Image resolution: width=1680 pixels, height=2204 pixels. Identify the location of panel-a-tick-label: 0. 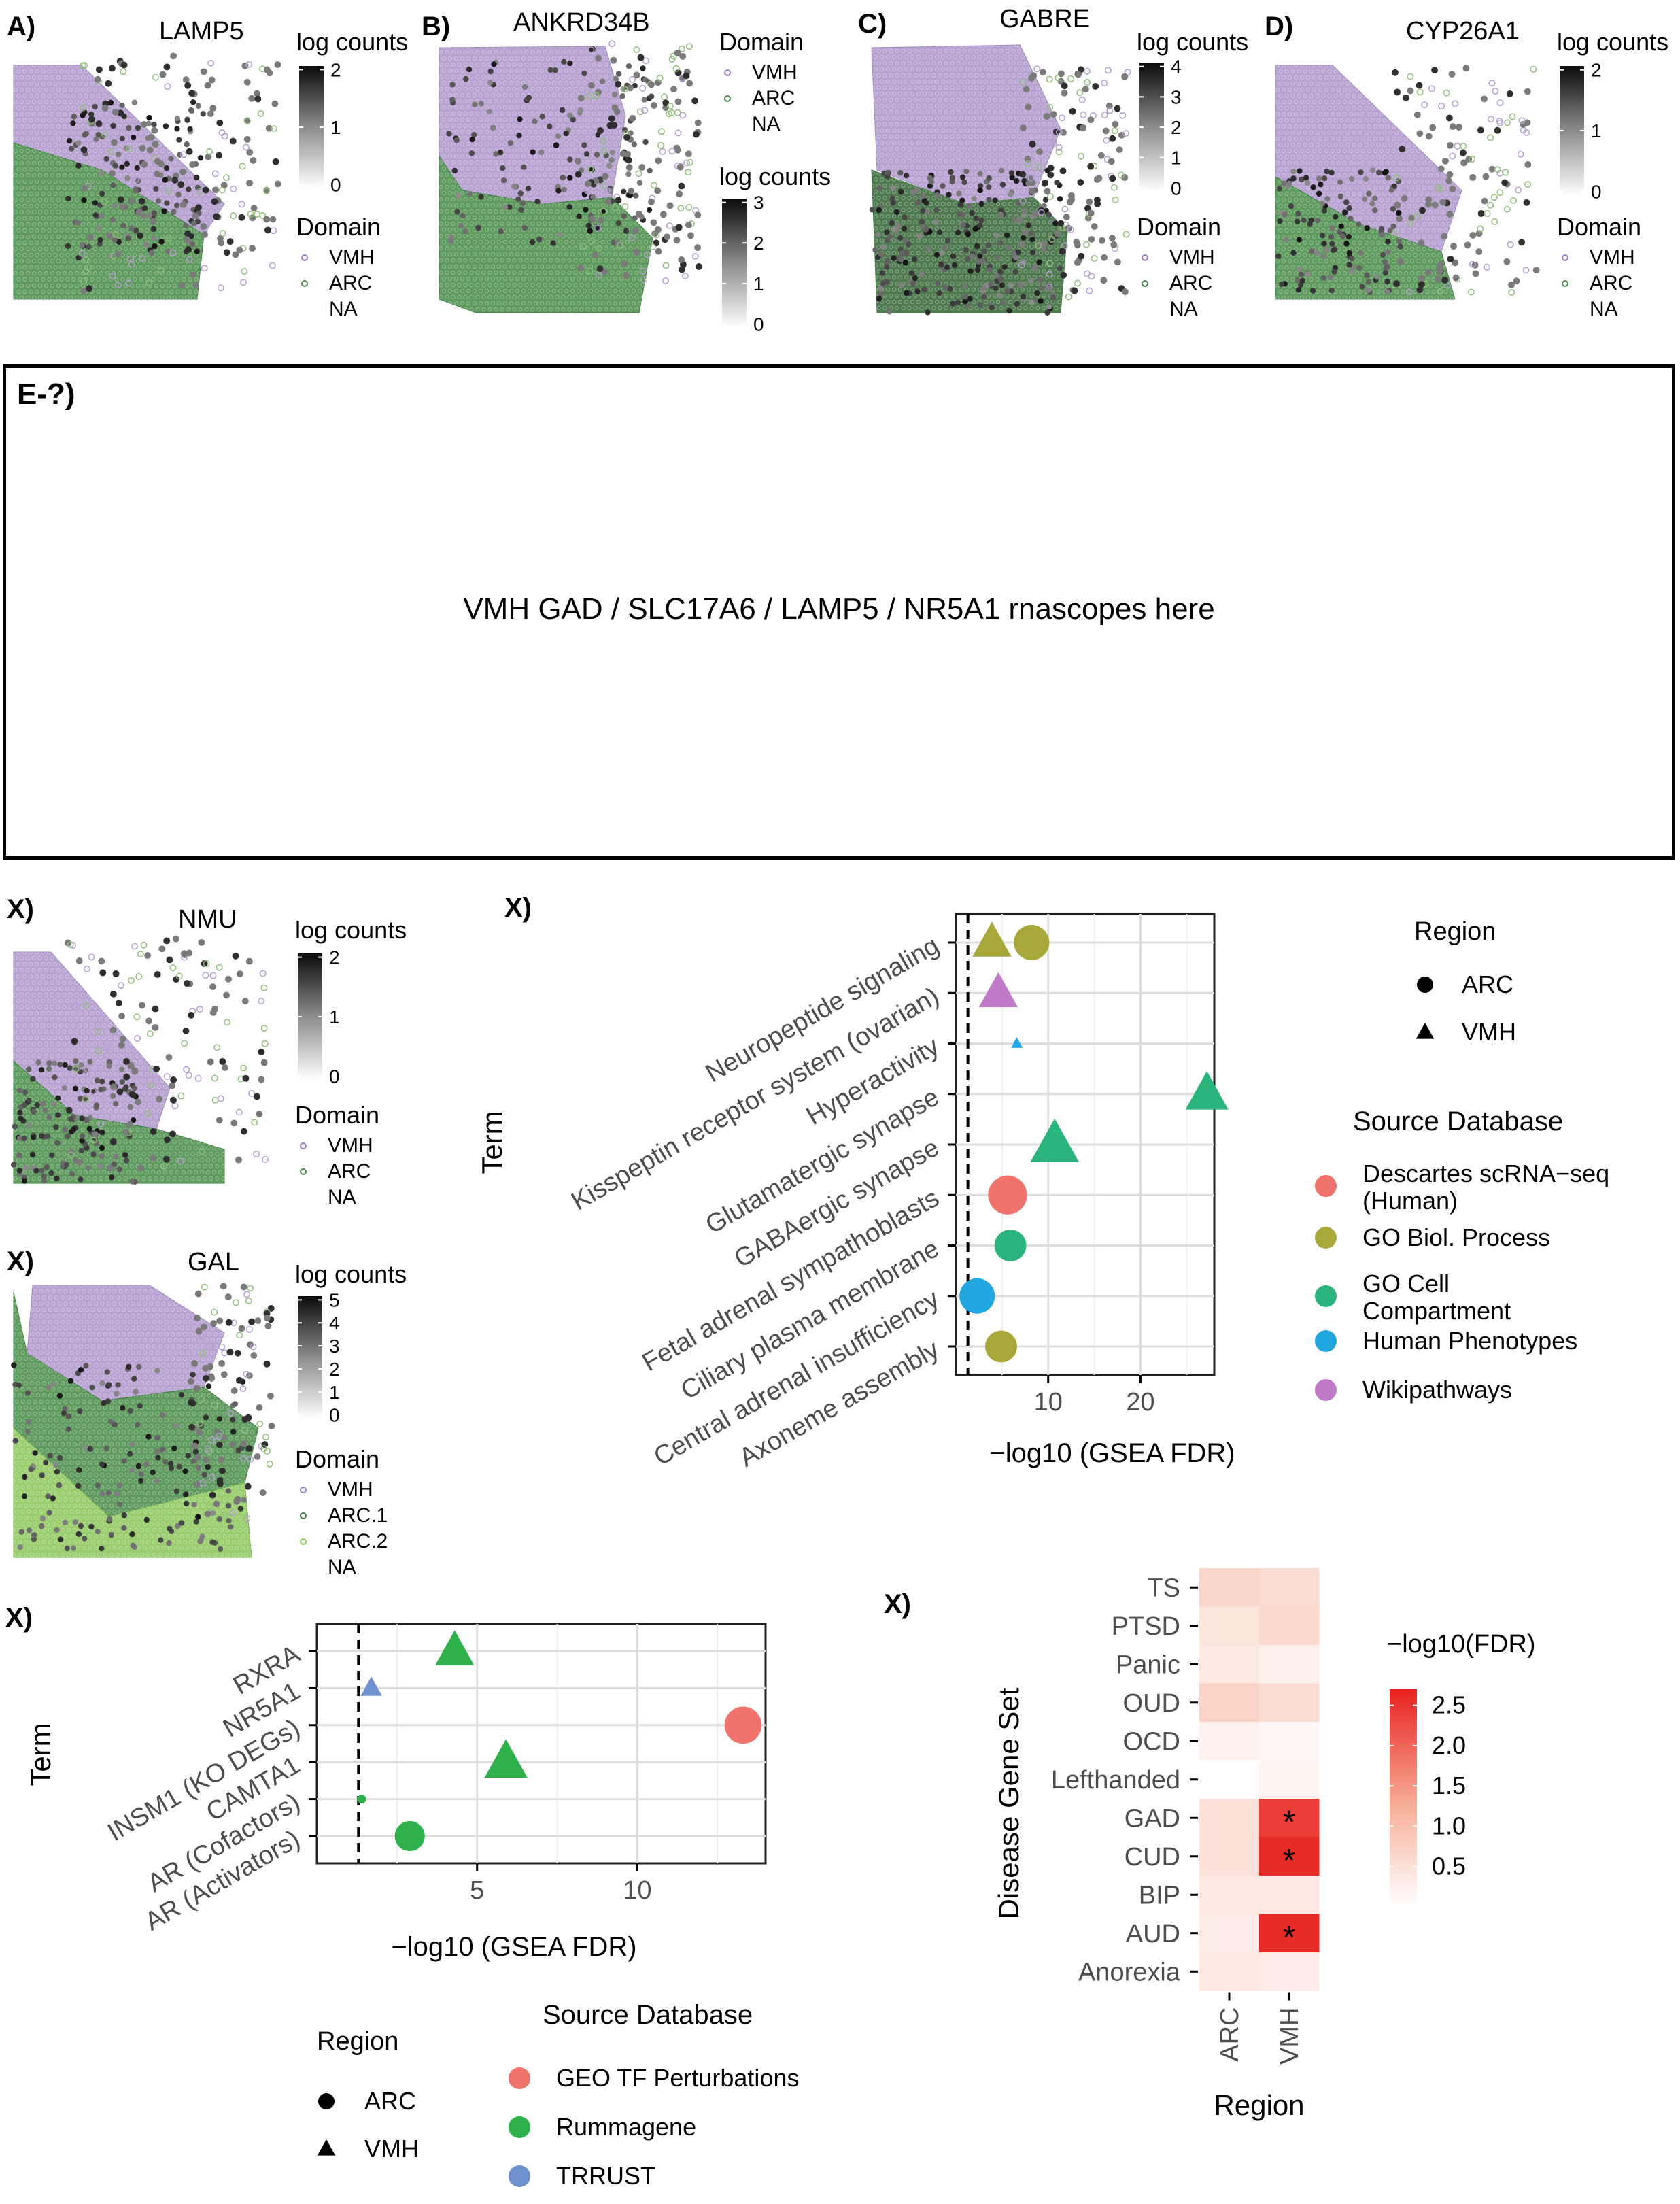
(336, 186).